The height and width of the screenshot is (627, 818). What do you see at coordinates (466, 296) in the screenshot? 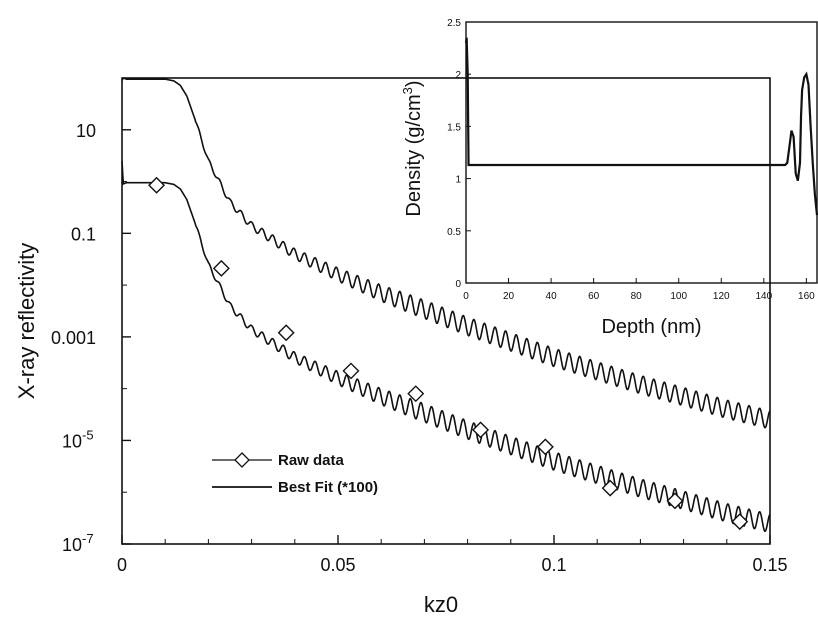
I see `inset-x-tick-label: 0` at bounding box center [466, 296].